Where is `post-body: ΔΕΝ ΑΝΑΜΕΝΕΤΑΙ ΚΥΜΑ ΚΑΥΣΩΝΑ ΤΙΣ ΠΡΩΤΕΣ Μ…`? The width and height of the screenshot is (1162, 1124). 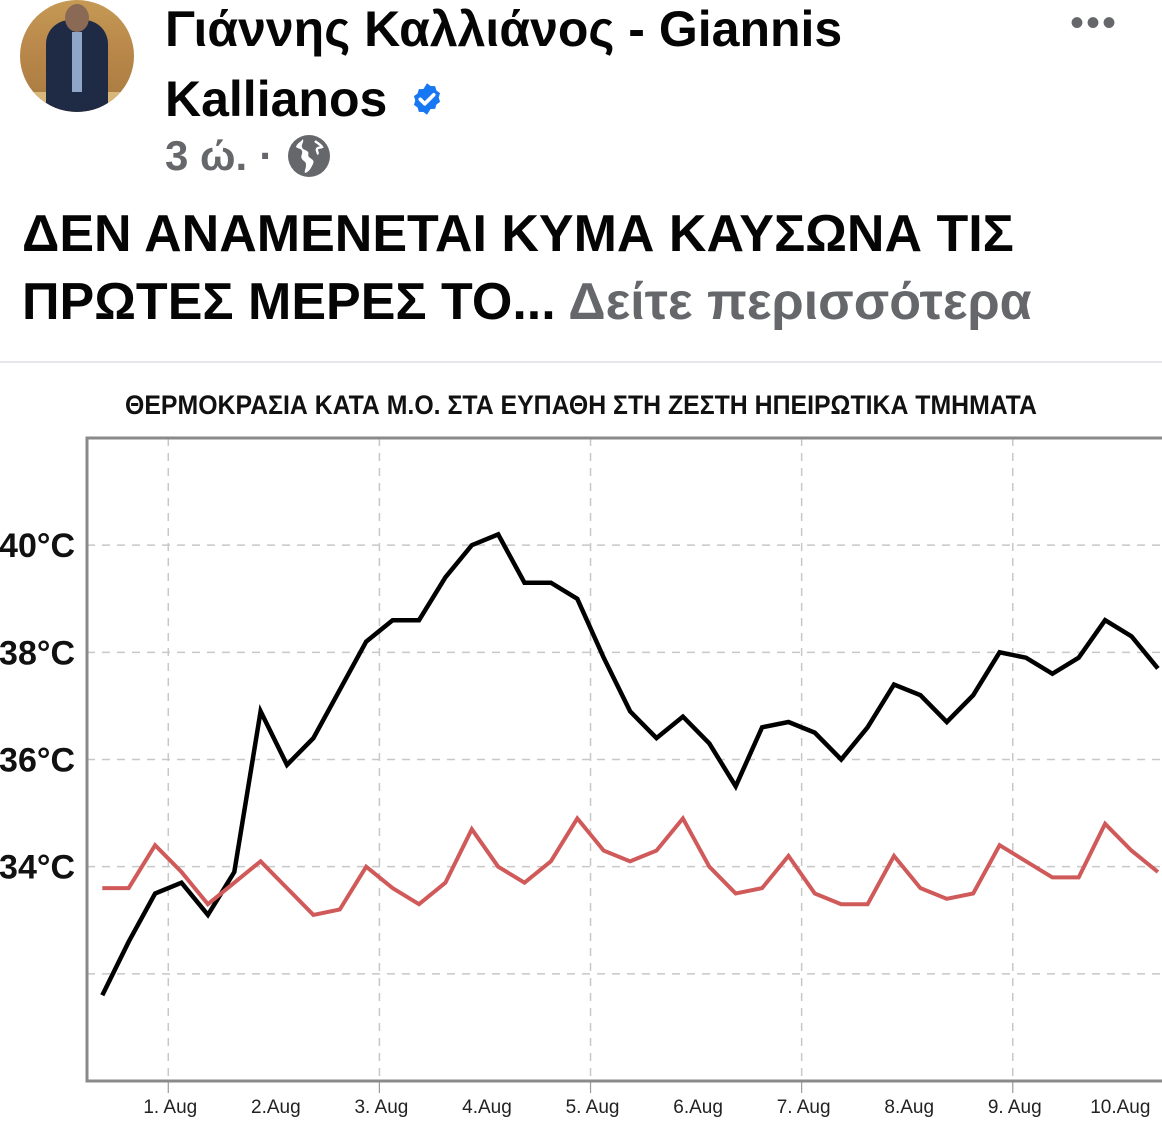 post-body: ΔΕΝ ΑΝΑΜΕΝΕΤΑΙ ΚΥΜΑ ΚΑΥΣΩΝΑ ΤΙΣ ΠΡΩΤΕΣ Μ… is located at coordinates (518, 268).